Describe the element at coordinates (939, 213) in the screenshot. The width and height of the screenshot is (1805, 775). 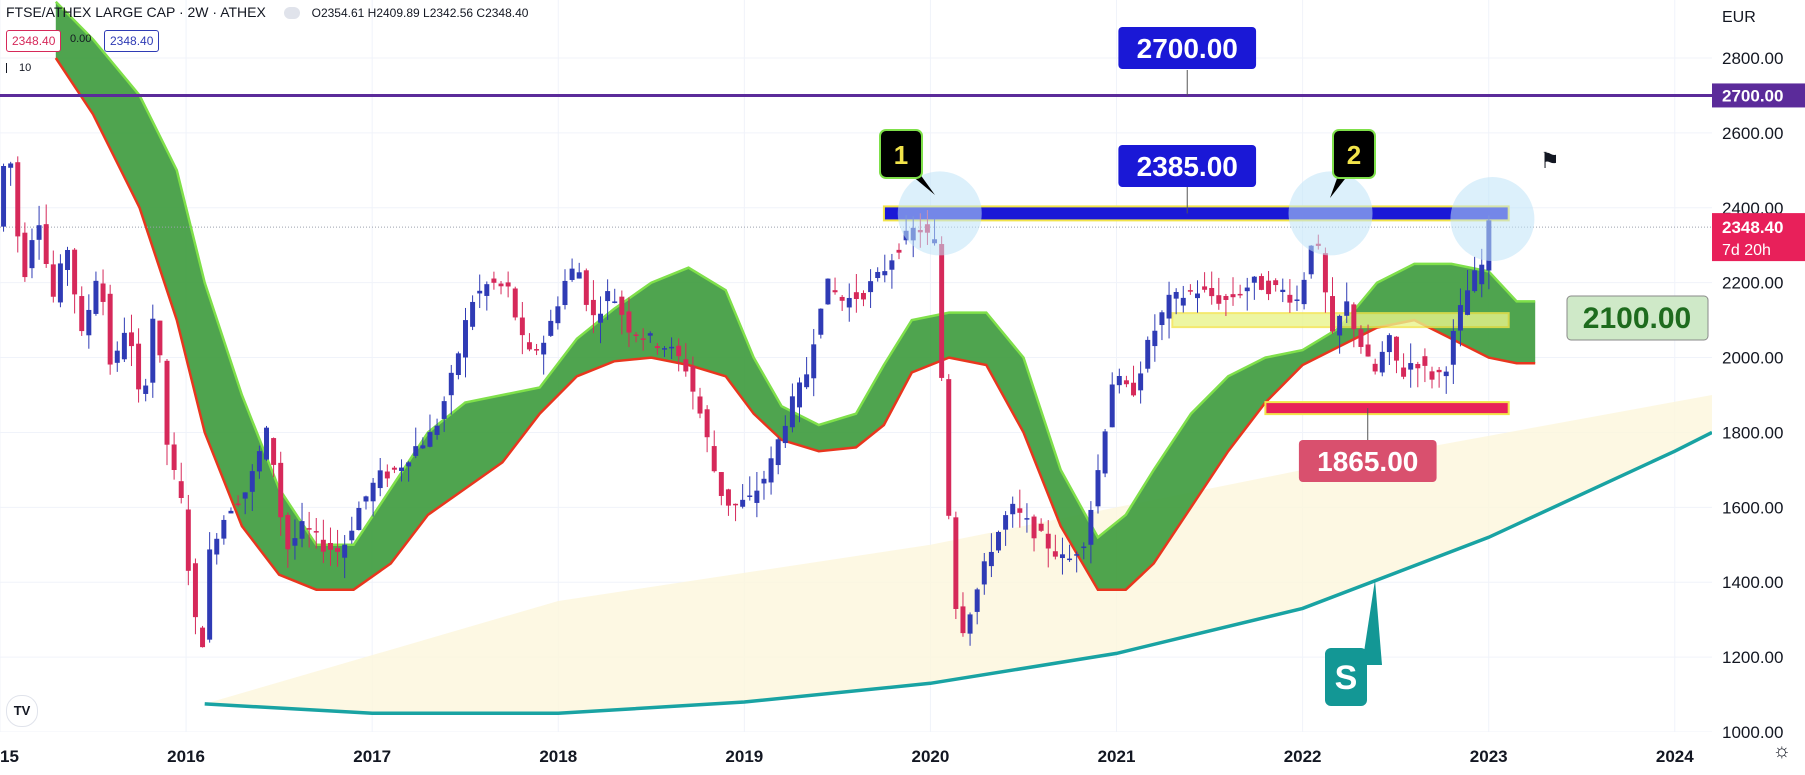
I see `highlight-circle` at that location.